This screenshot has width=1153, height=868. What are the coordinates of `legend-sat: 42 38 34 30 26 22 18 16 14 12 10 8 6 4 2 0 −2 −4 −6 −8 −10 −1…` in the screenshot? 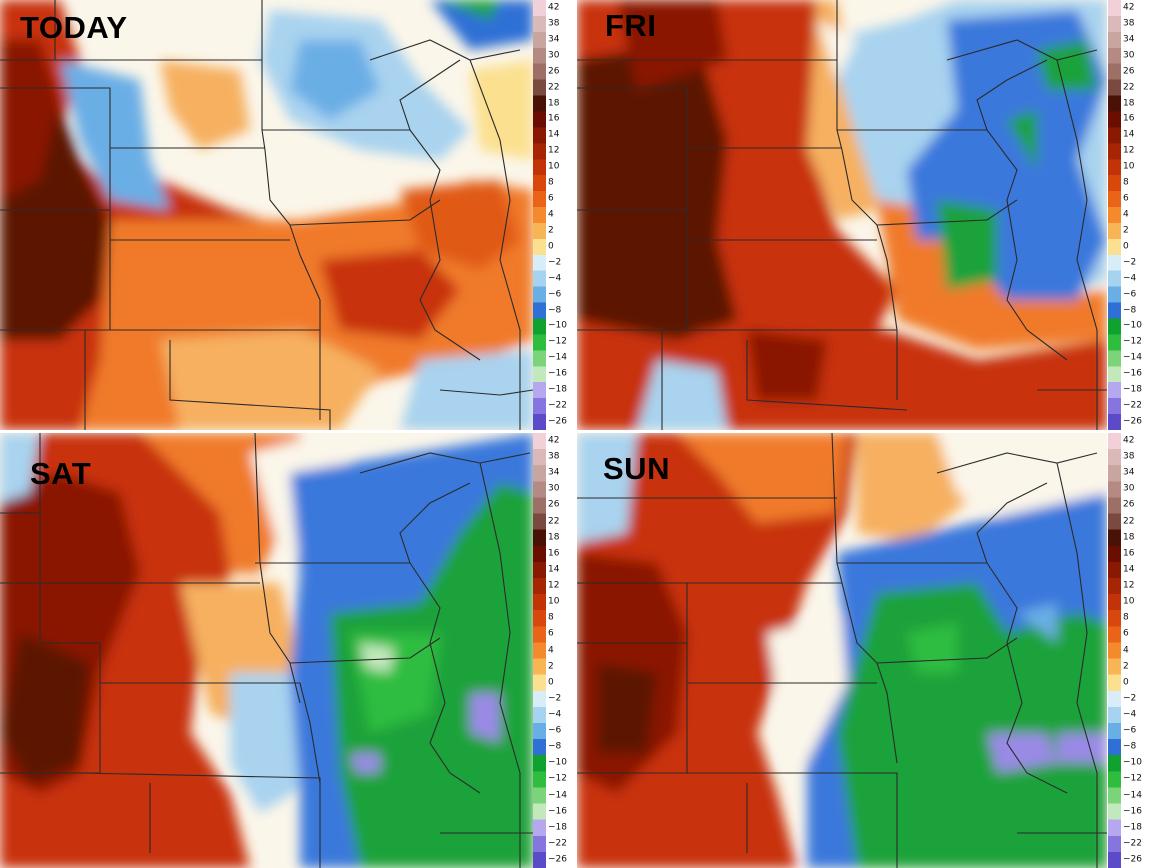 It's located at (553, 650).